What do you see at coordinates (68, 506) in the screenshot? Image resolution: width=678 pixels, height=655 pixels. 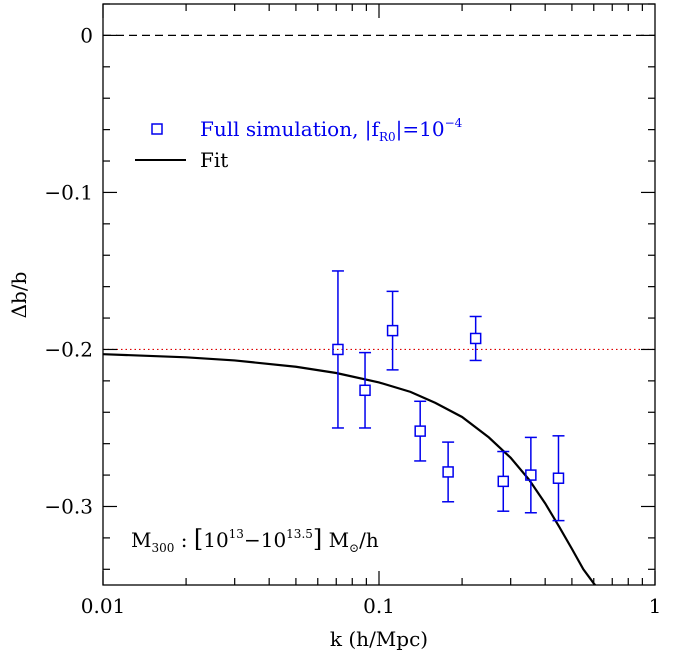 I see `y-tick-label: −0.3` at bounding box center [68, 506].